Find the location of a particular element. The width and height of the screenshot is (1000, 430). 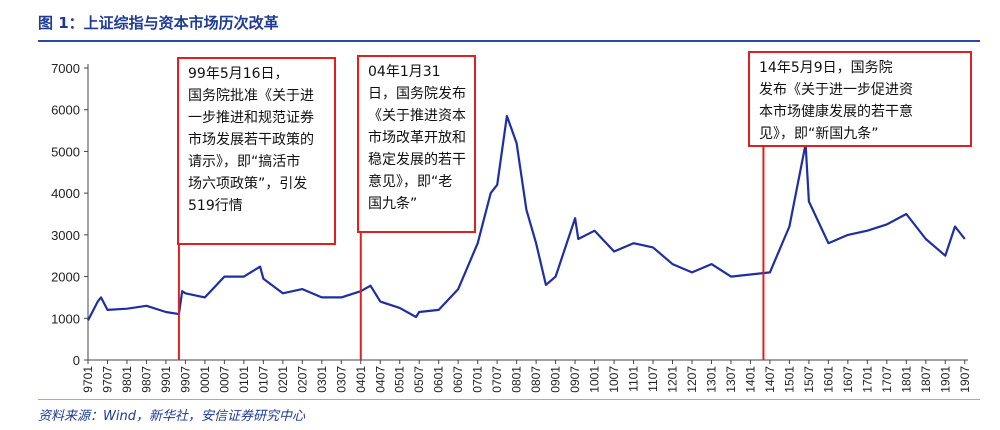

x-tick-label: 9807 is located at coordinates (146, 379).